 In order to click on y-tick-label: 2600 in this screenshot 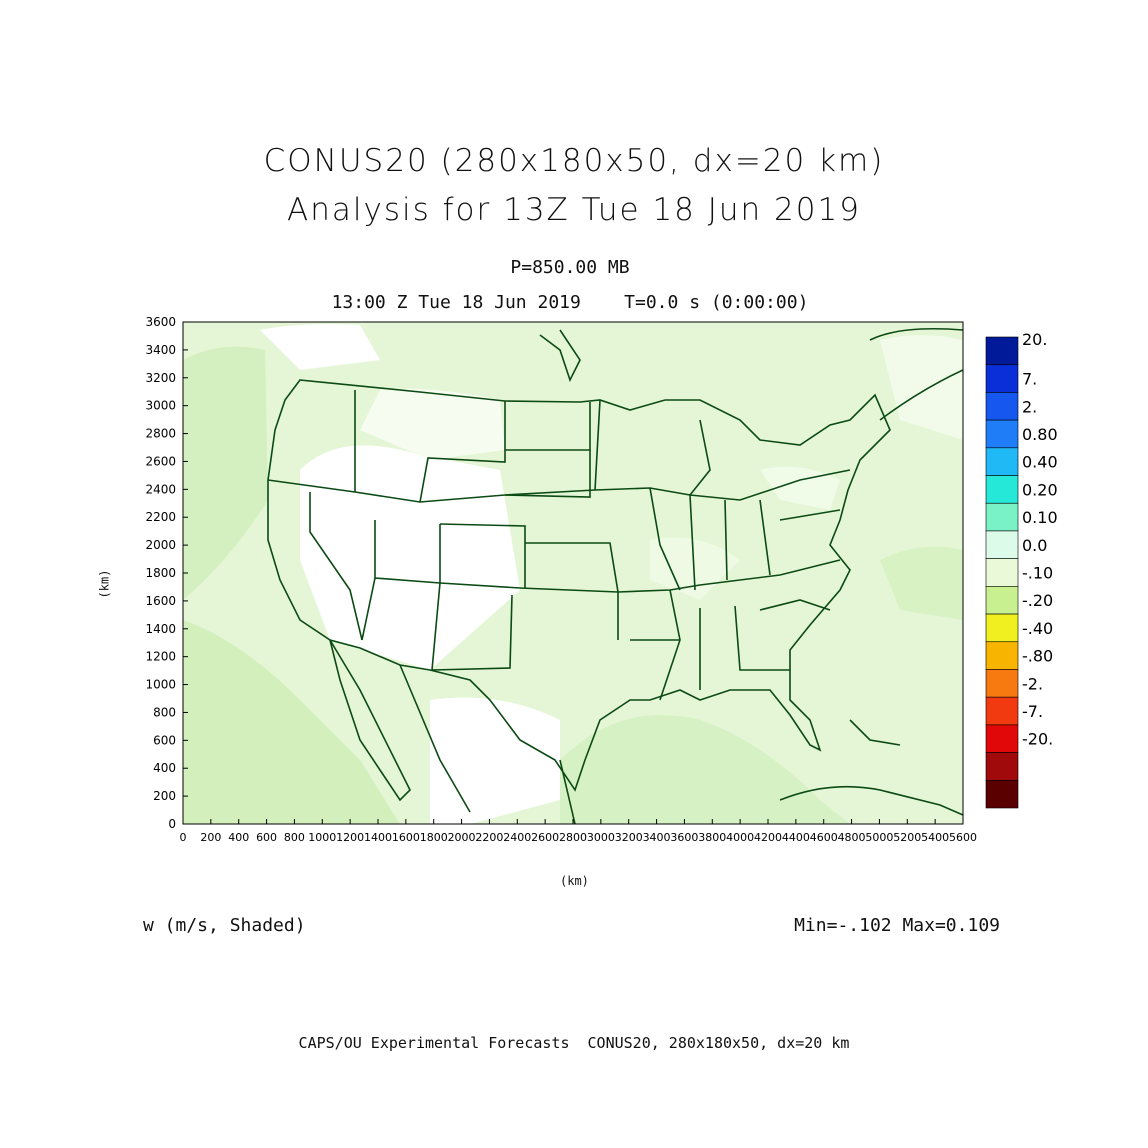, I will do `click(160, 461)`.